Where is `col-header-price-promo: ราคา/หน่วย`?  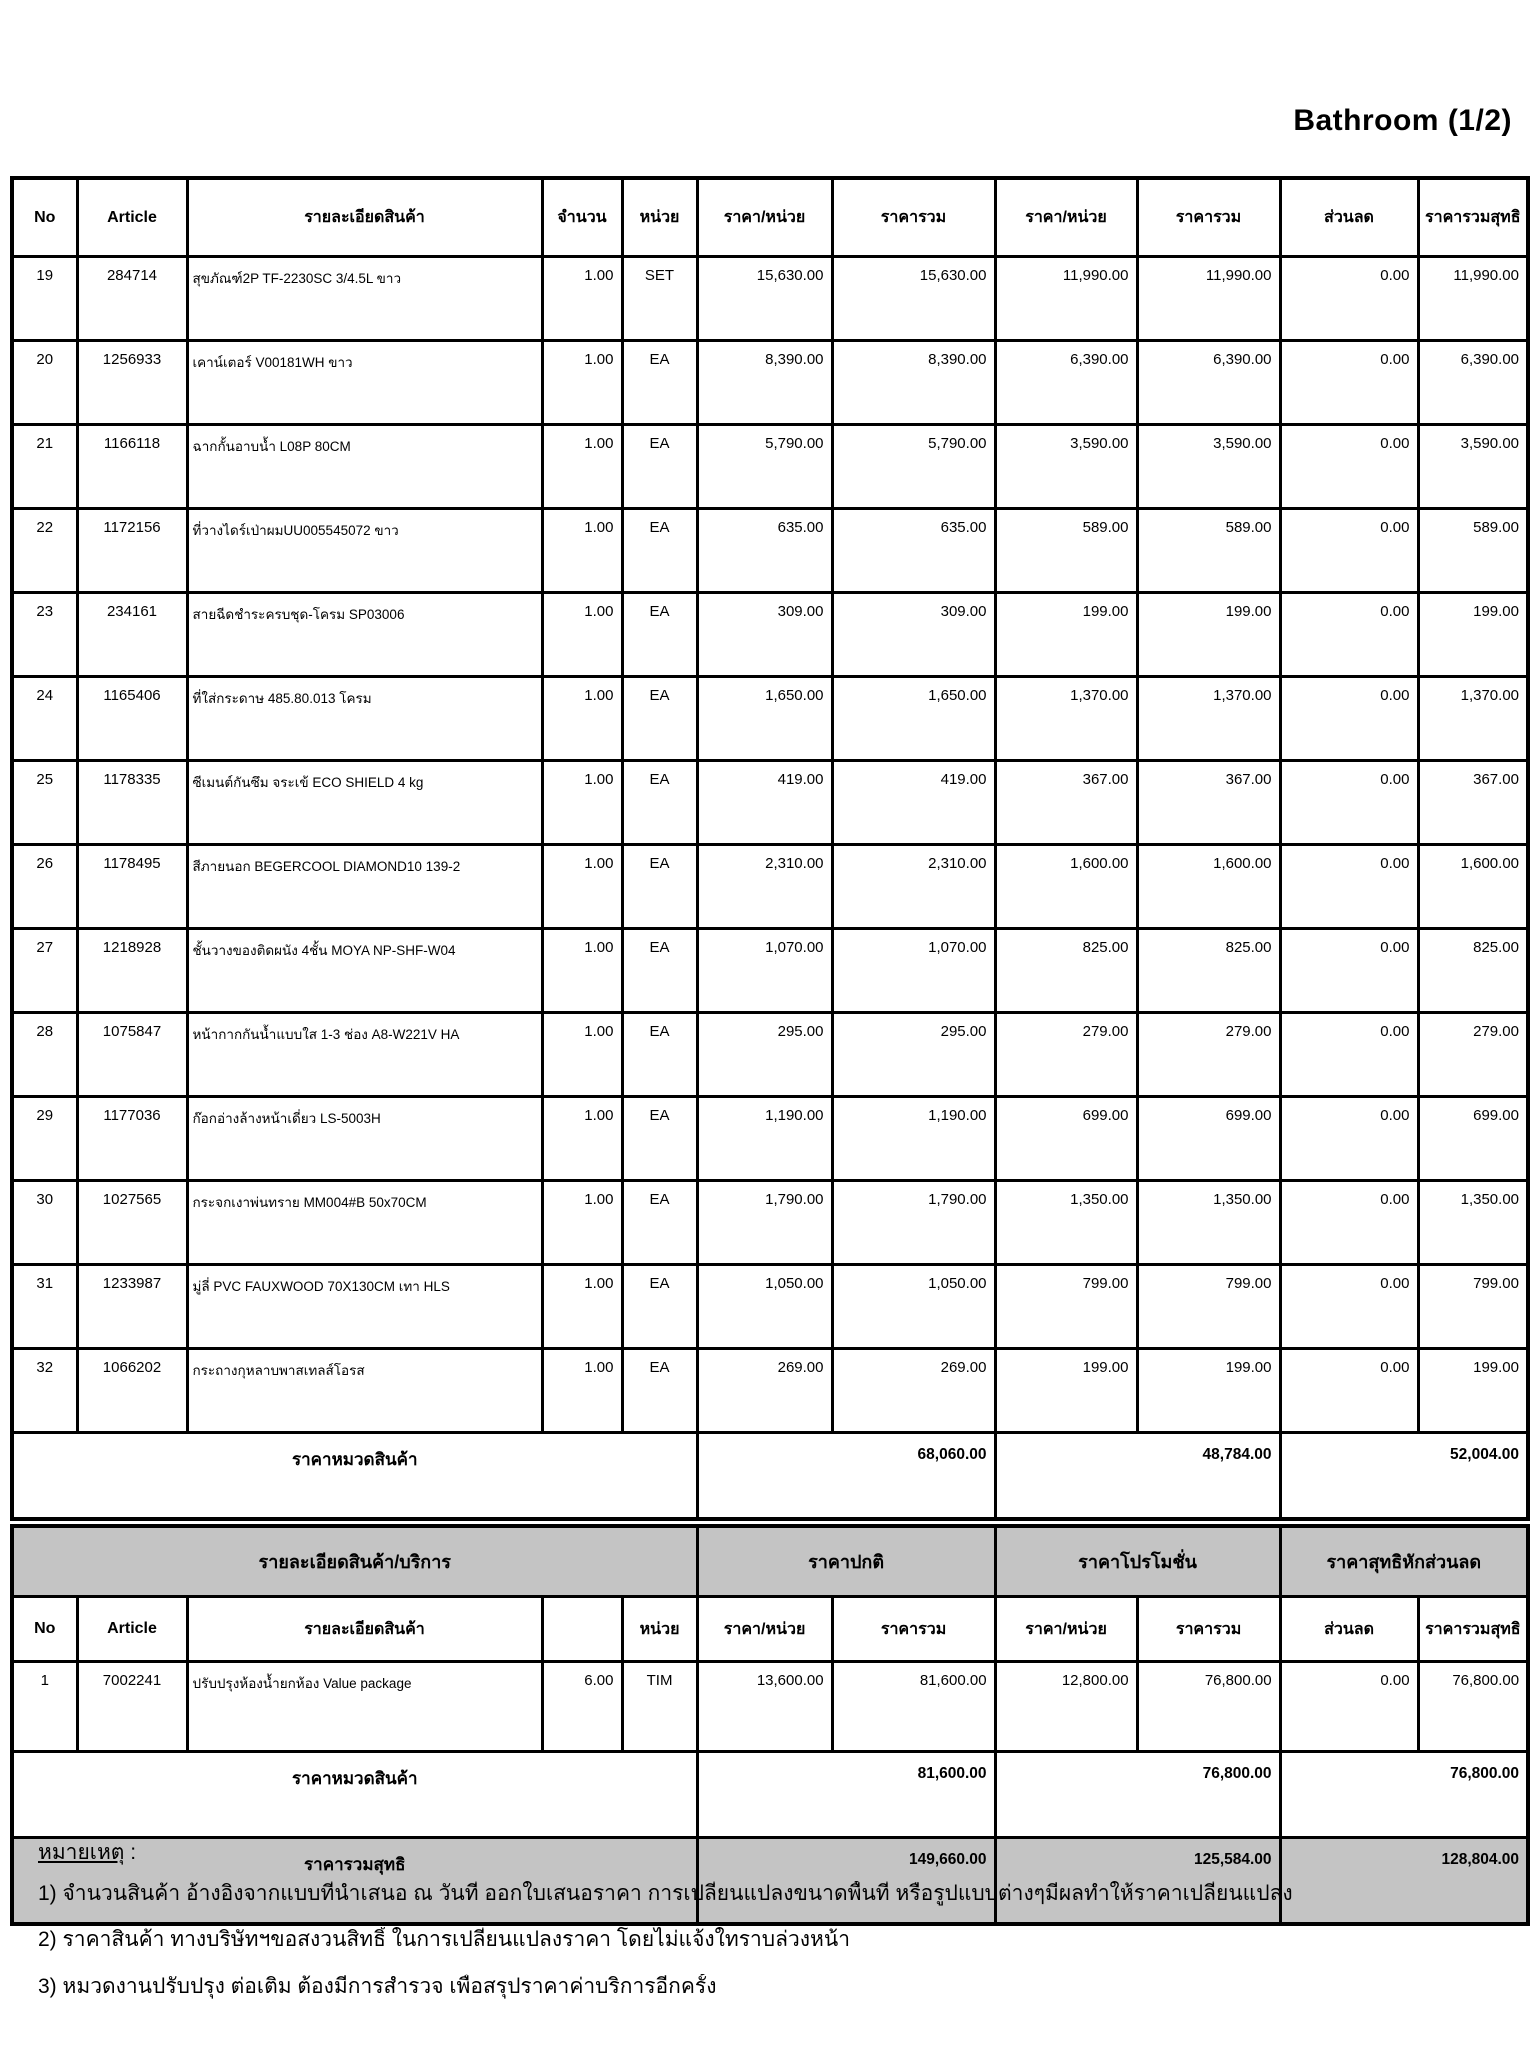 col-header-price-promo: ราคา/หน่วย is located at coordinates (1066, 217).